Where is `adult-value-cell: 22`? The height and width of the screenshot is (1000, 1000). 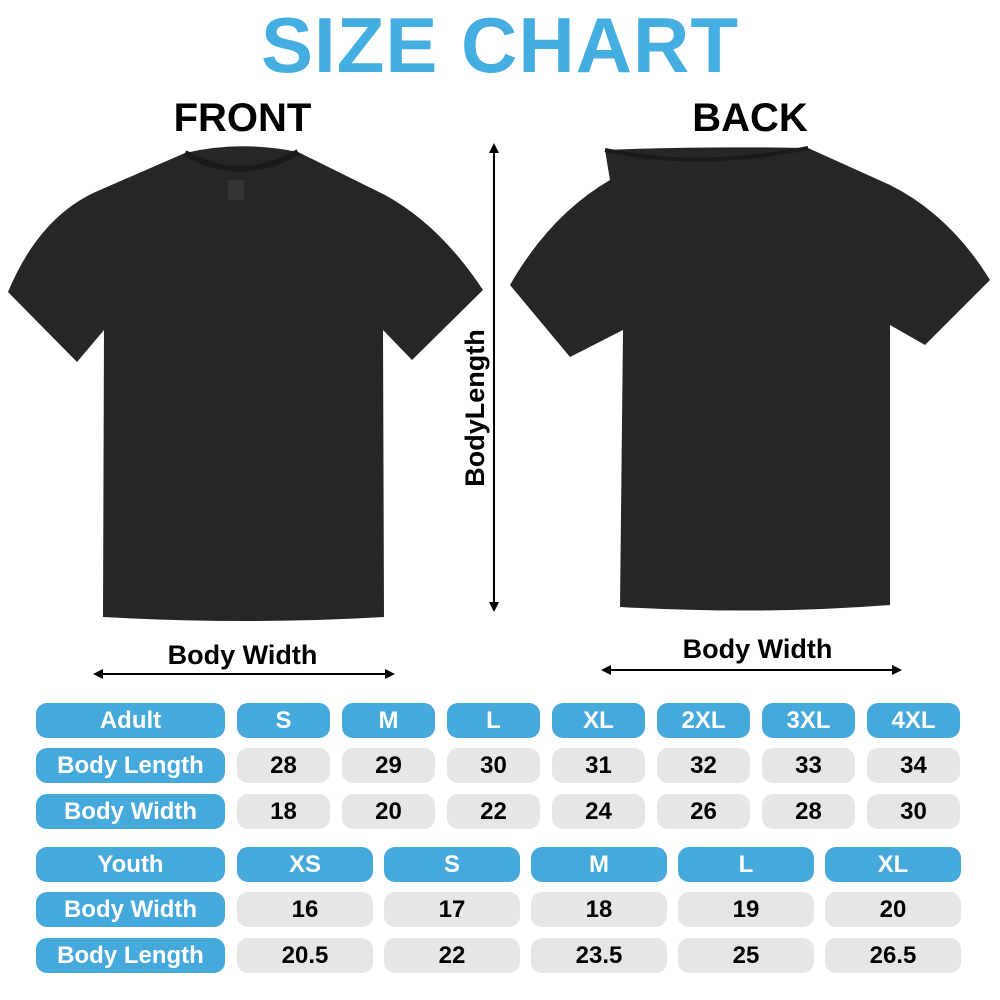 adult-value-cell: 22 is located at coordinates (493, 811).